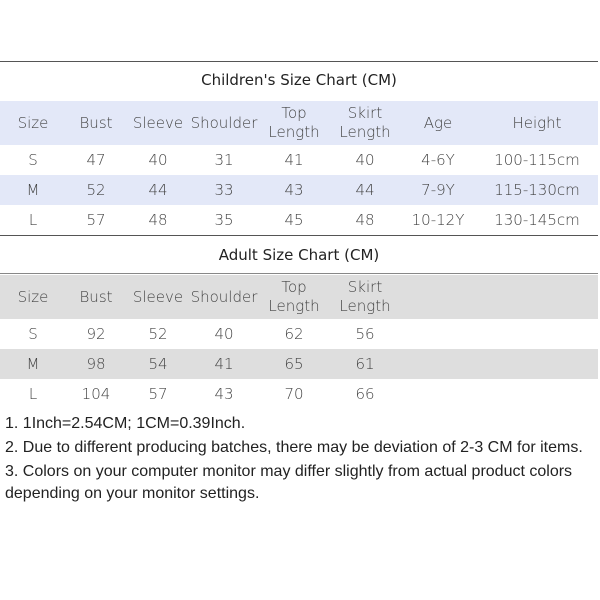 This screenshot has height=600, width=600. I want to click on header-cell: Age, so click(438, 123).